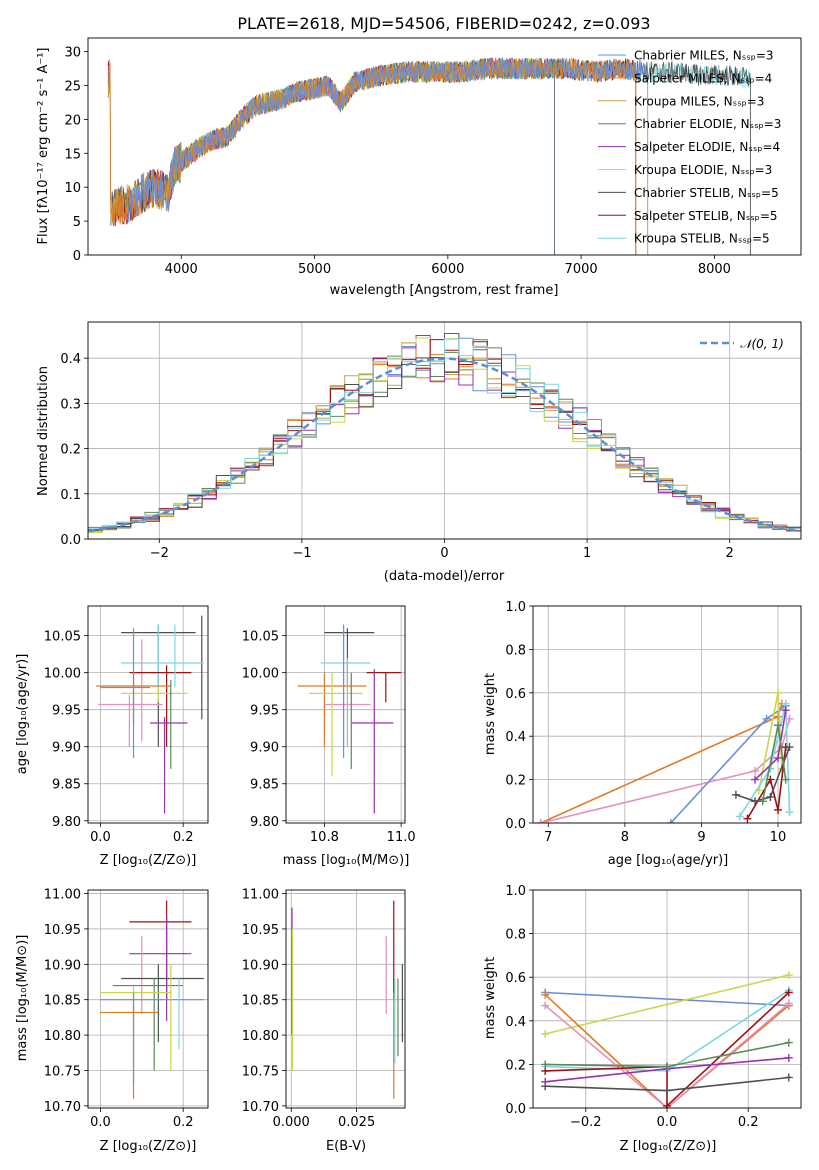 This screenshot has height=1170, width=819. What do you see at coordinates (587, 553) in the screenshot?
I see `residuals-x-tick-label: 1` at bounding box center [587, 553].